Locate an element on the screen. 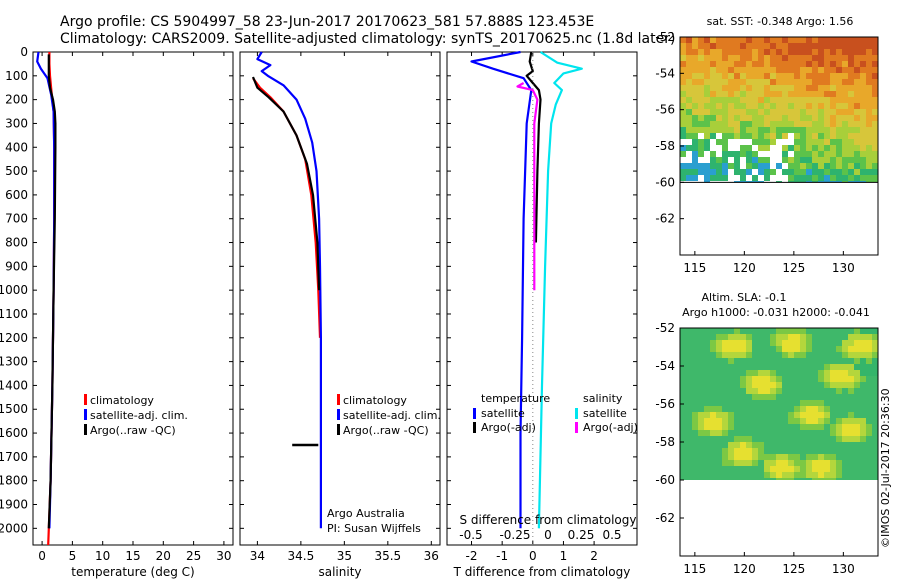 Image resolution: width=900 pixels, height=580 pixels. y-tick-label: -62 is located at coordinates (665, 219).